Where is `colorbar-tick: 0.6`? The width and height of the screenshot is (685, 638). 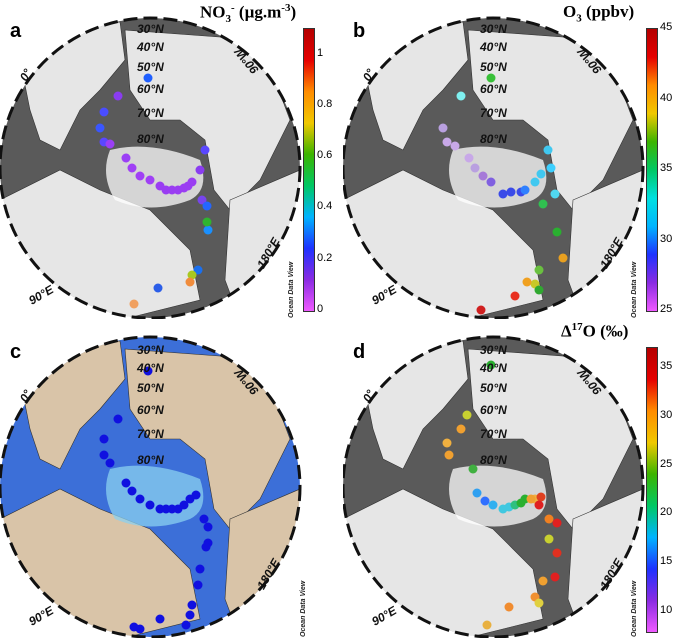 colorbar-tick: 0.6 is located at coordinates (325, 155).